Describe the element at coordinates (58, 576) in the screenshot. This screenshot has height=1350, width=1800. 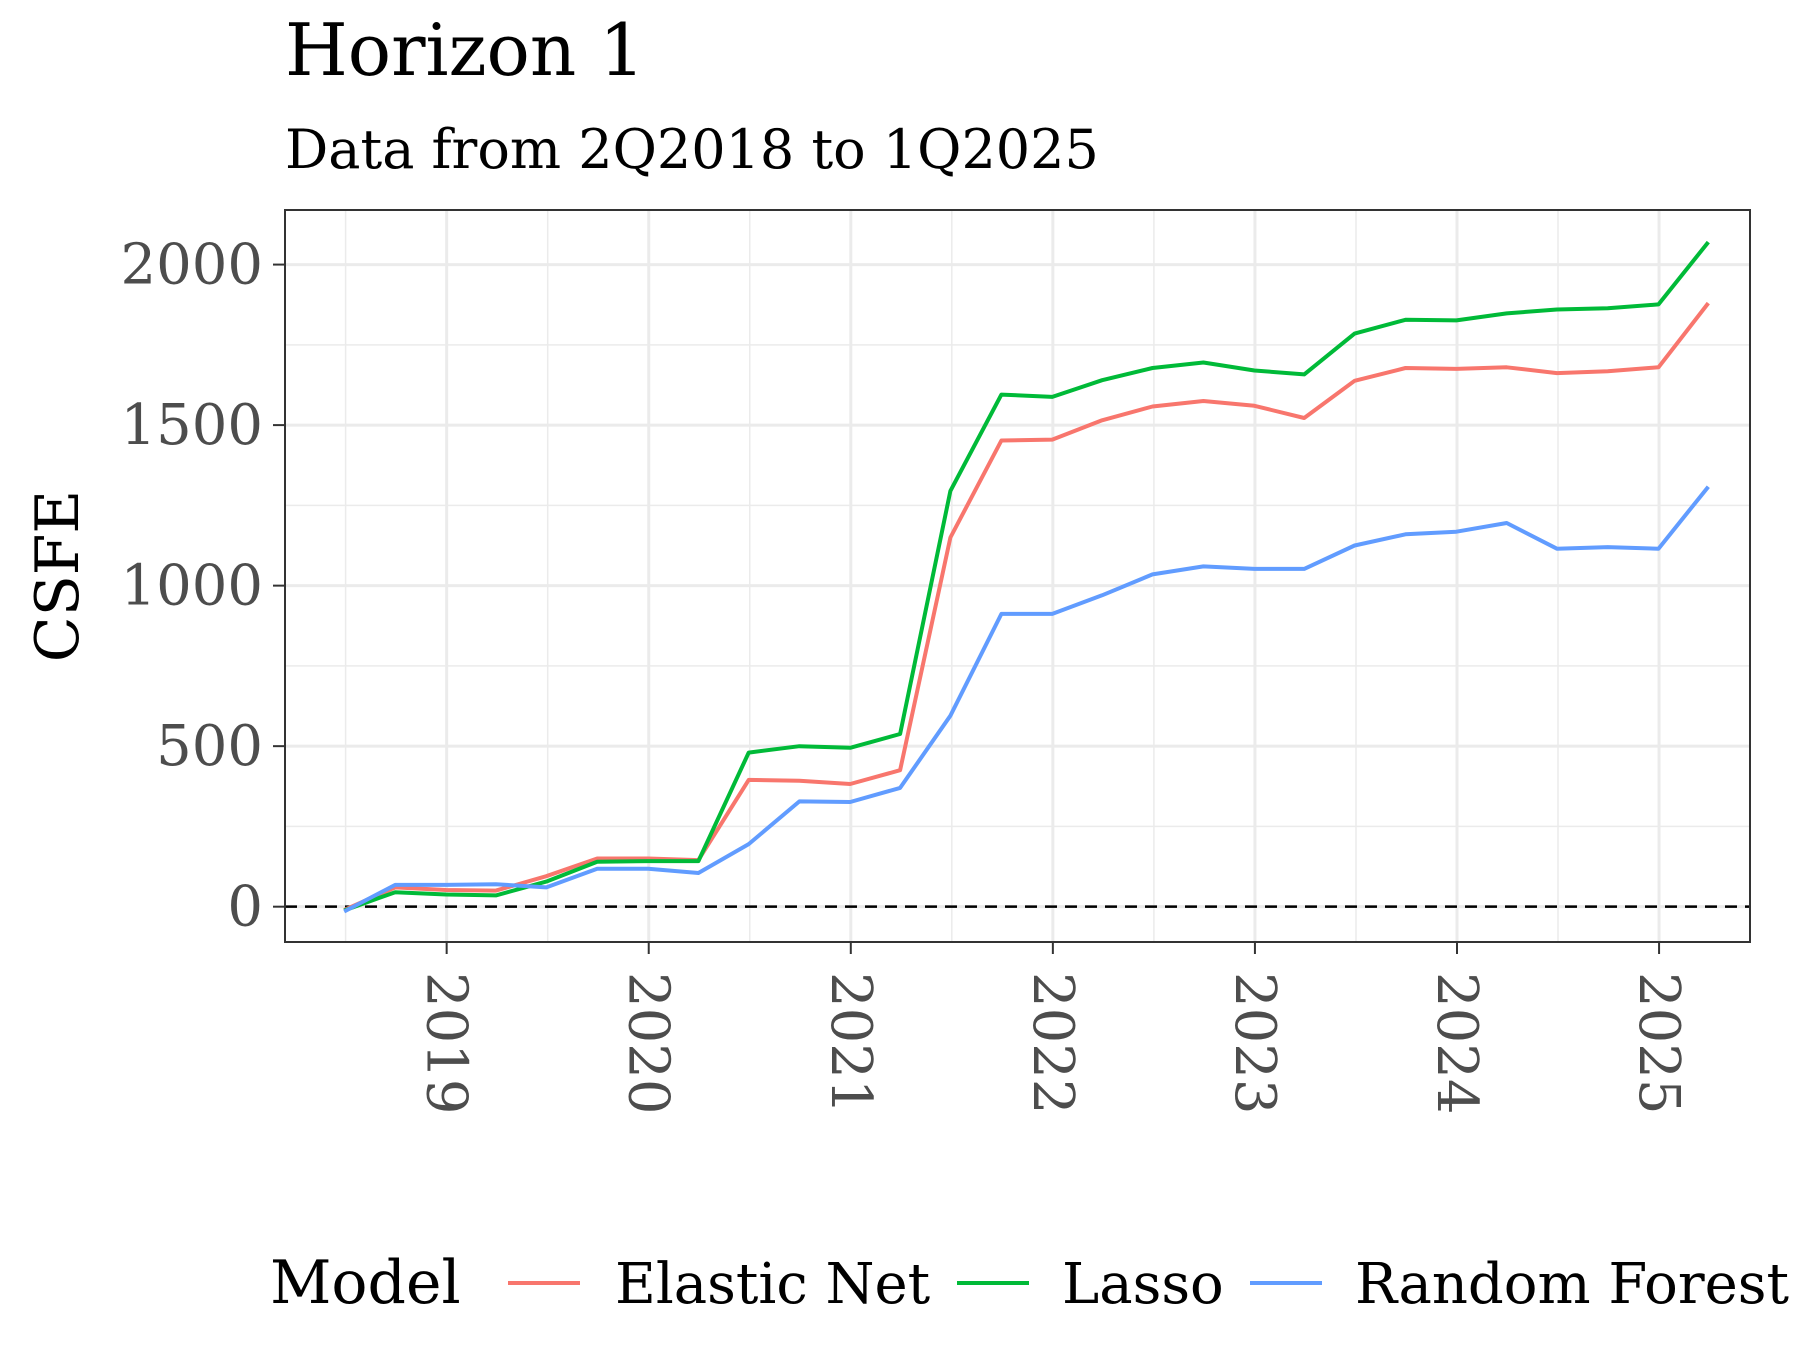
I see `y-axis-title: CSFE` at that location.